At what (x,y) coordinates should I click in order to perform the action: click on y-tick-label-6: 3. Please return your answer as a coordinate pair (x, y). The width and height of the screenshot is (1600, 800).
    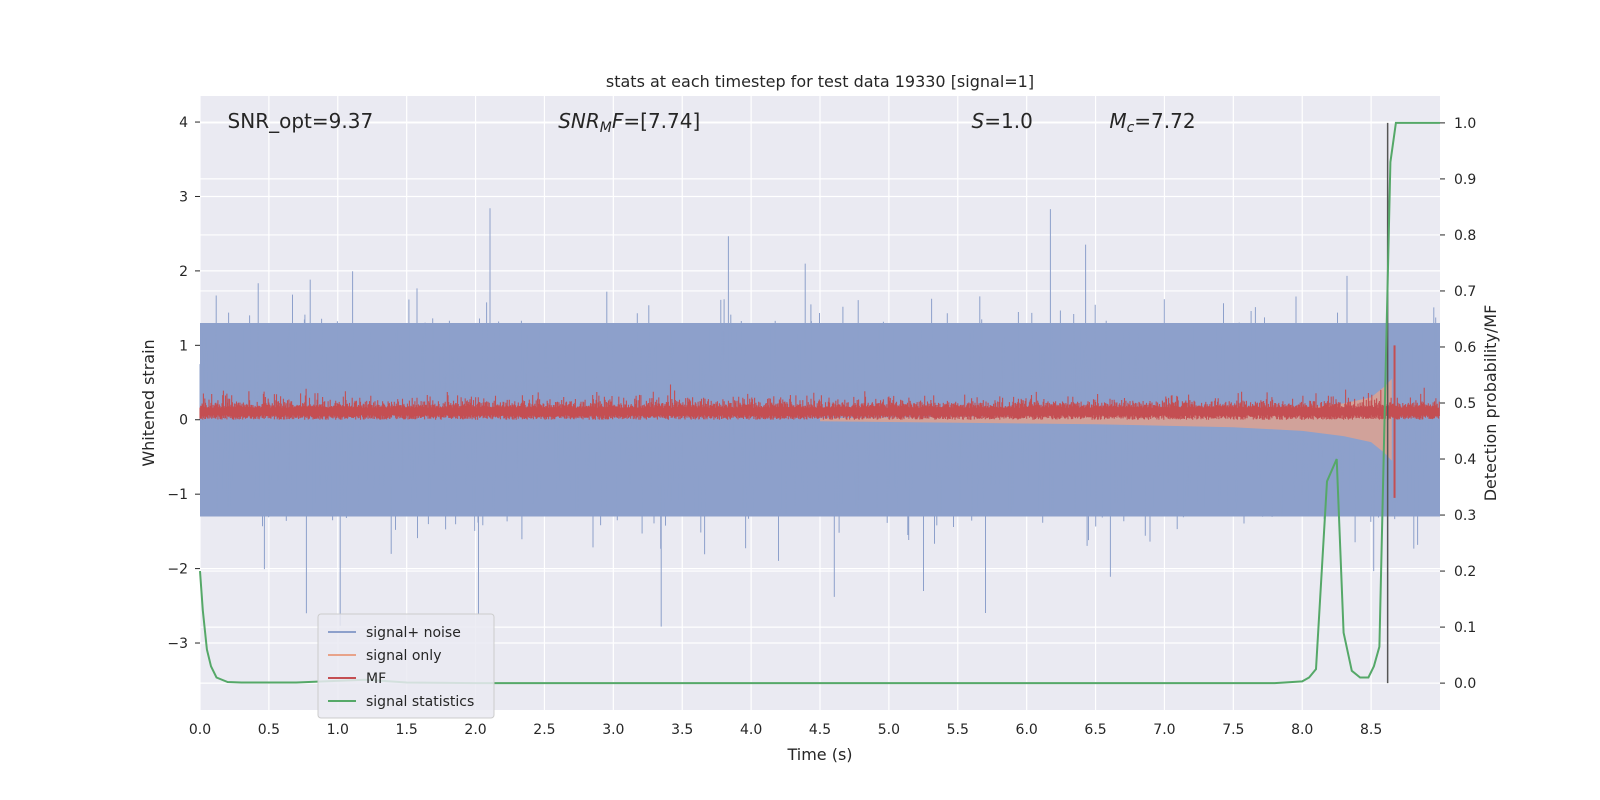
    Looking at the image, I should click on (183, 197).